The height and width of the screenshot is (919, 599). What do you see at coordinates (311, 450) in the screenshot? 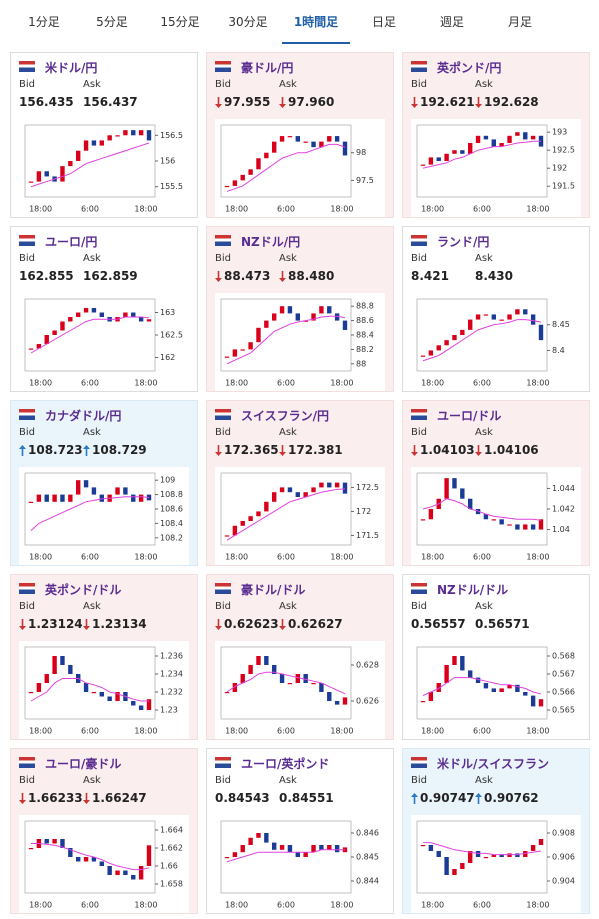
I see `ask-value: 172.381` at bounding box center [311, 450].